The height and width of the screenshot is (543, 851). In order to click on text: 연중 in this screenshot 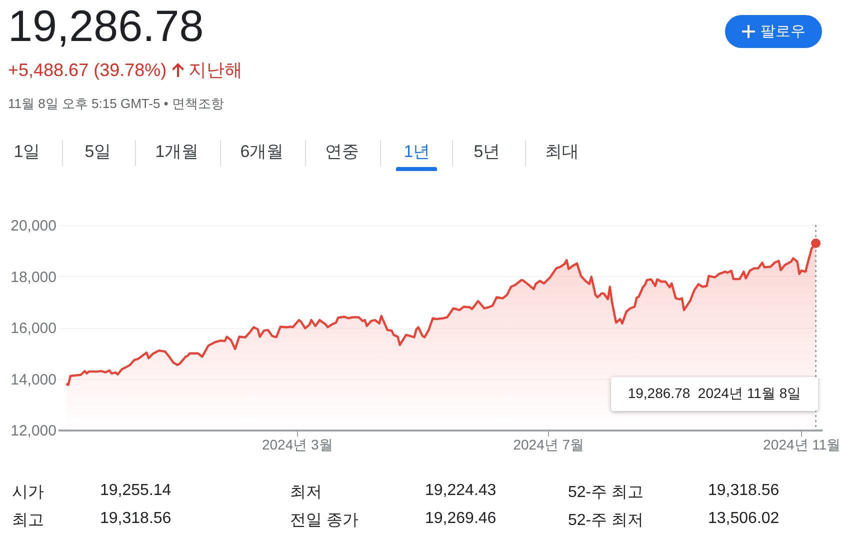, I will do `click(342, 152)`.